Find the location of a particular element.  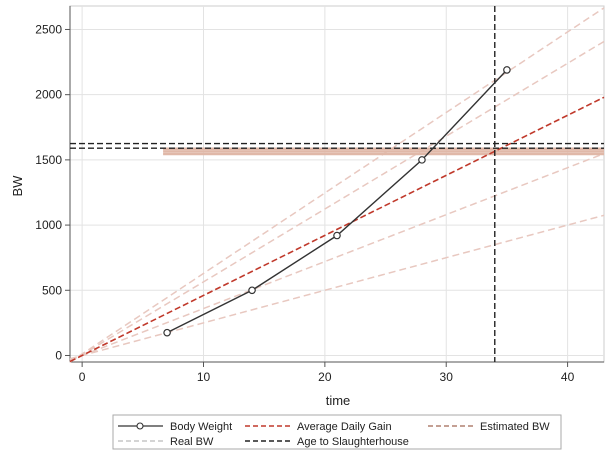

legend-box is located at coordinates (337, 432).